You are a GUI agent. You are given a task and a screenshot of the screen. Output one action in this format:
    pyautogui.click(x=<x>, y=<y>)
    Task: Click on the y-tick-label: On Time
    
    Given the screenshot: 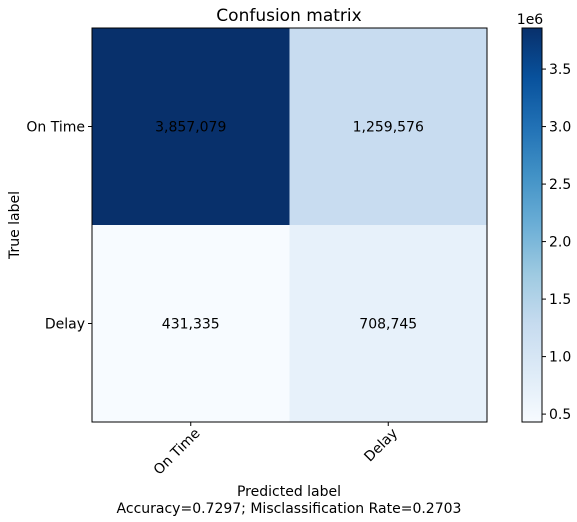 What is the action you would take?
    pyautogui.click(x=55, y=128)
    